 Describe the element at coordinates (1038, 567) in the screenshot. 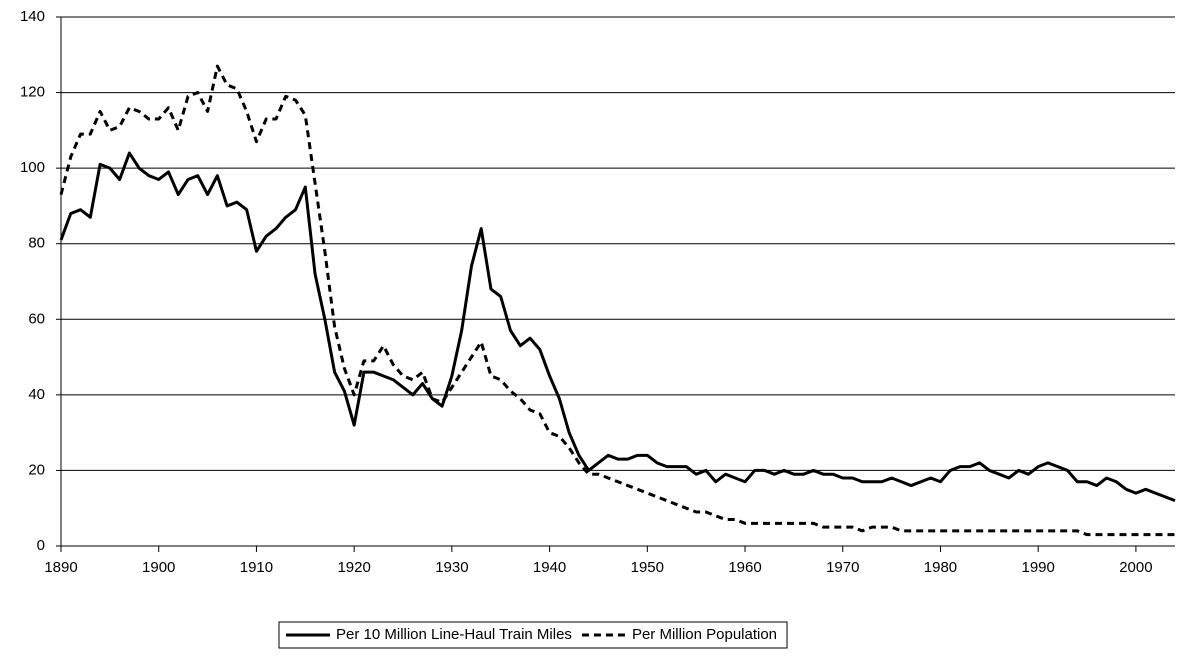

I see `x-tick-label: 1990` at that location.